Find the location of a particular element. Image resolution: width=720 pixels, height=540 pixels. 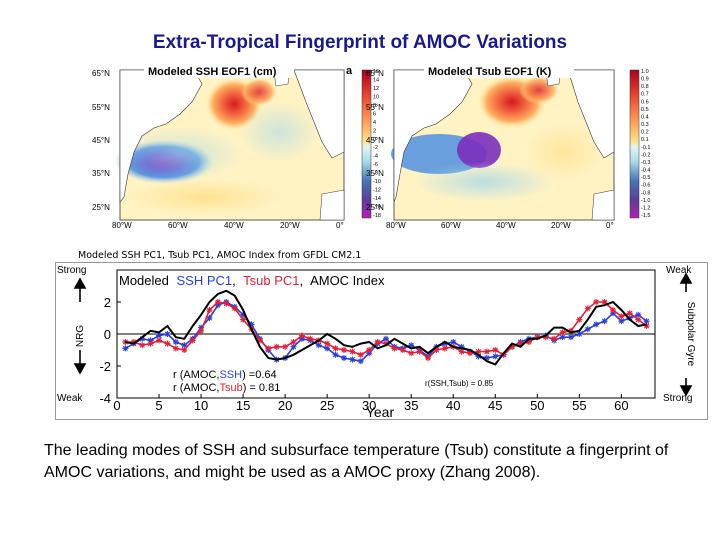

colorbar-tick: -0.1 is located at coordinates (645, 148).